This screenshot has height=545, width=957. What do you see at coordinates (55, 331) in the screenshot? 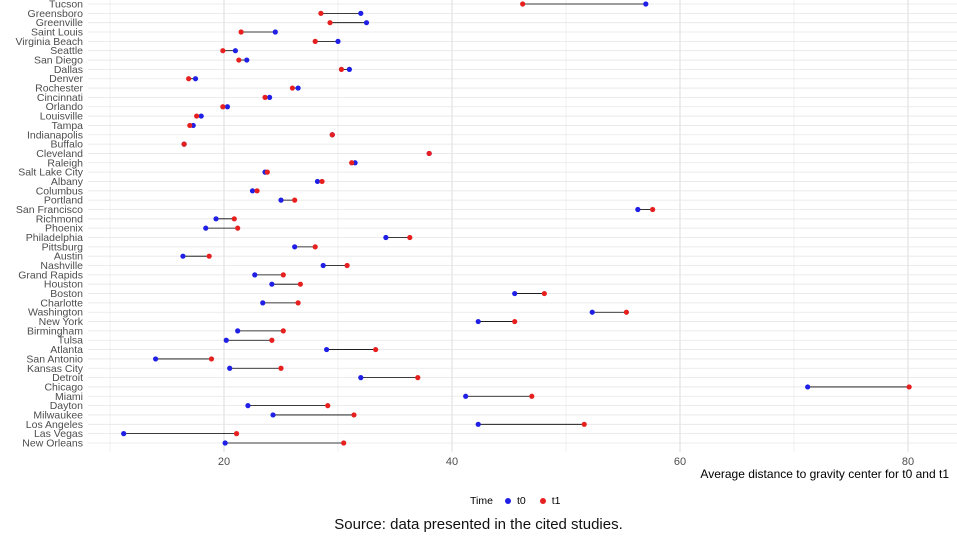
I see `y-tick-label: Birmingham` at bounding box center [55, 331].